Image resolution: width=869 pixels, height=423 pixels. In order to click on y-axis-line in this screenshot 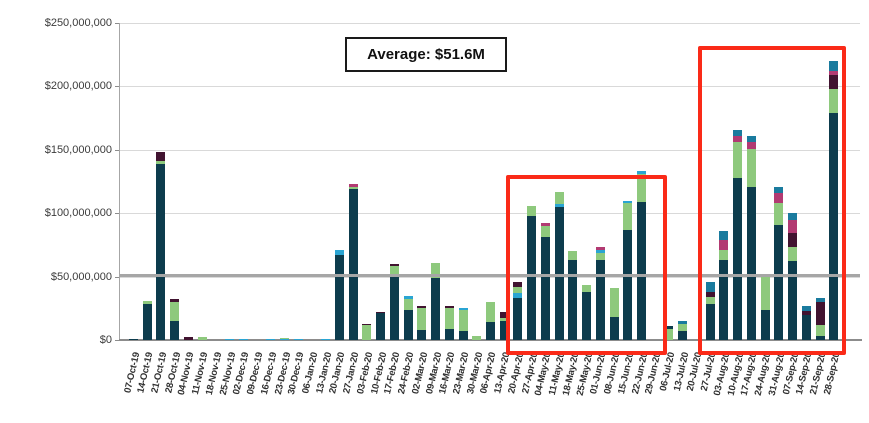, I will do `click(119, 181)`.